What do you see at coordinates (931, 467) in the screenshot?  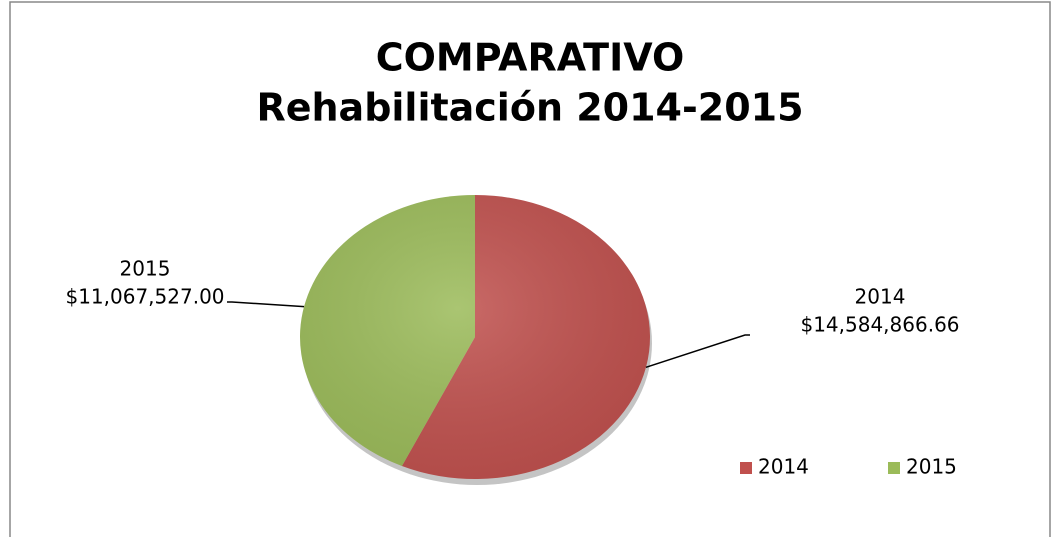 I see `legend-label: 2015` at bounding box center [931, 467].